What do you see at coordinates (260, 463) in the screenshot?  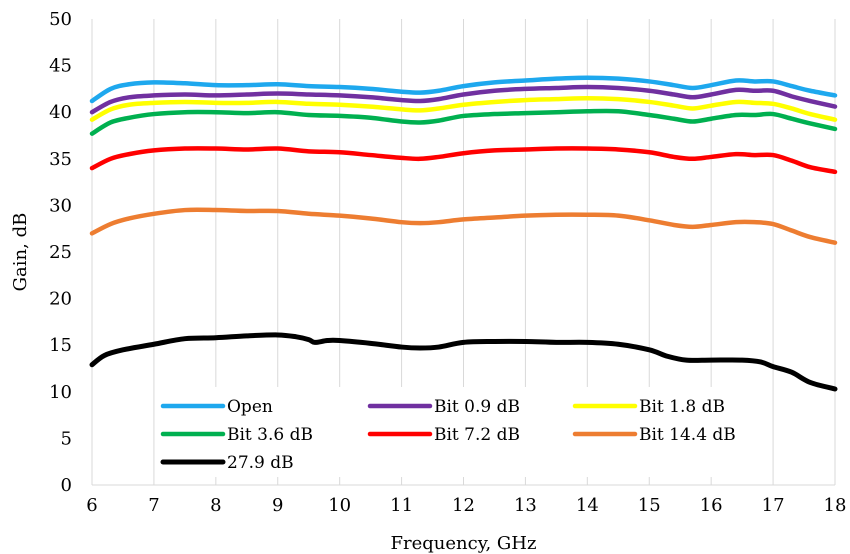 I see `legend-label: 27.9 dB` at bounding box center [260, 463].